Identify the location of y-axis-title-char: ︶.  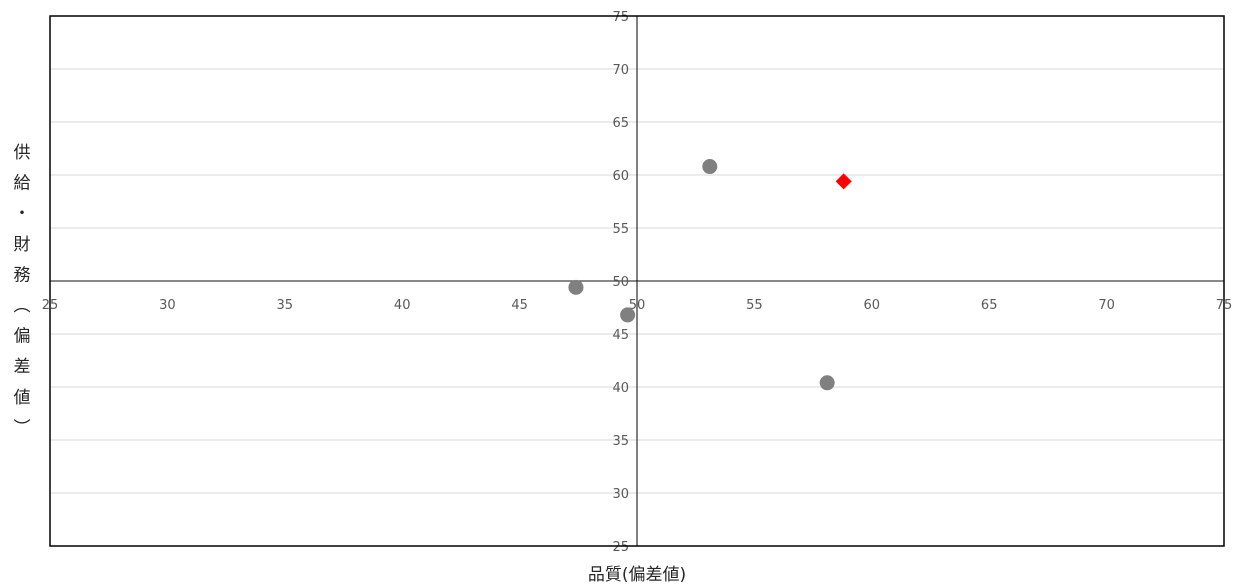
(22, 428).